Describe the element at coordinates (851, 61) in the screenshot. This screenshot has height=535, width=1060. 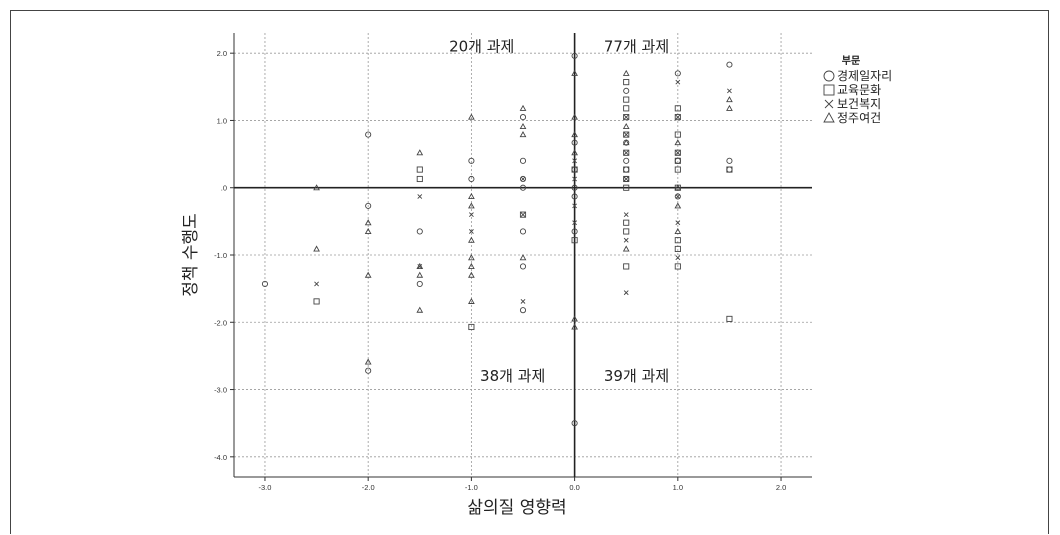
I see `legend-title: 부문` at that location.